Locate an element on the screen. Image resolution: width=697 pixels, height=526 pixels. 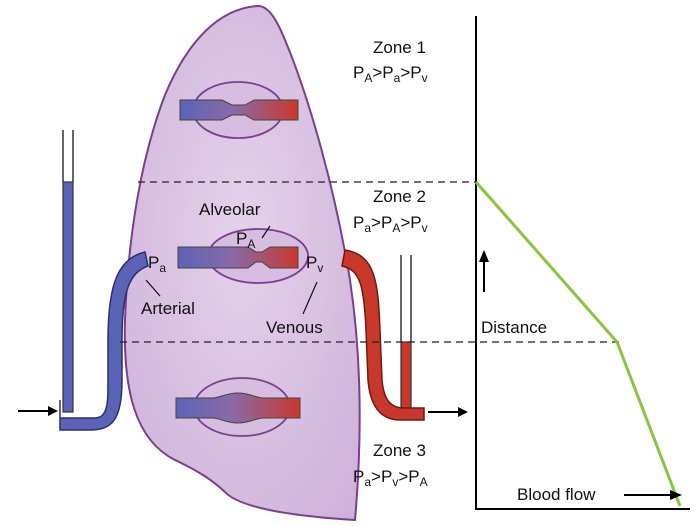
arterial-blood-column is located at coordinates (68, 297).